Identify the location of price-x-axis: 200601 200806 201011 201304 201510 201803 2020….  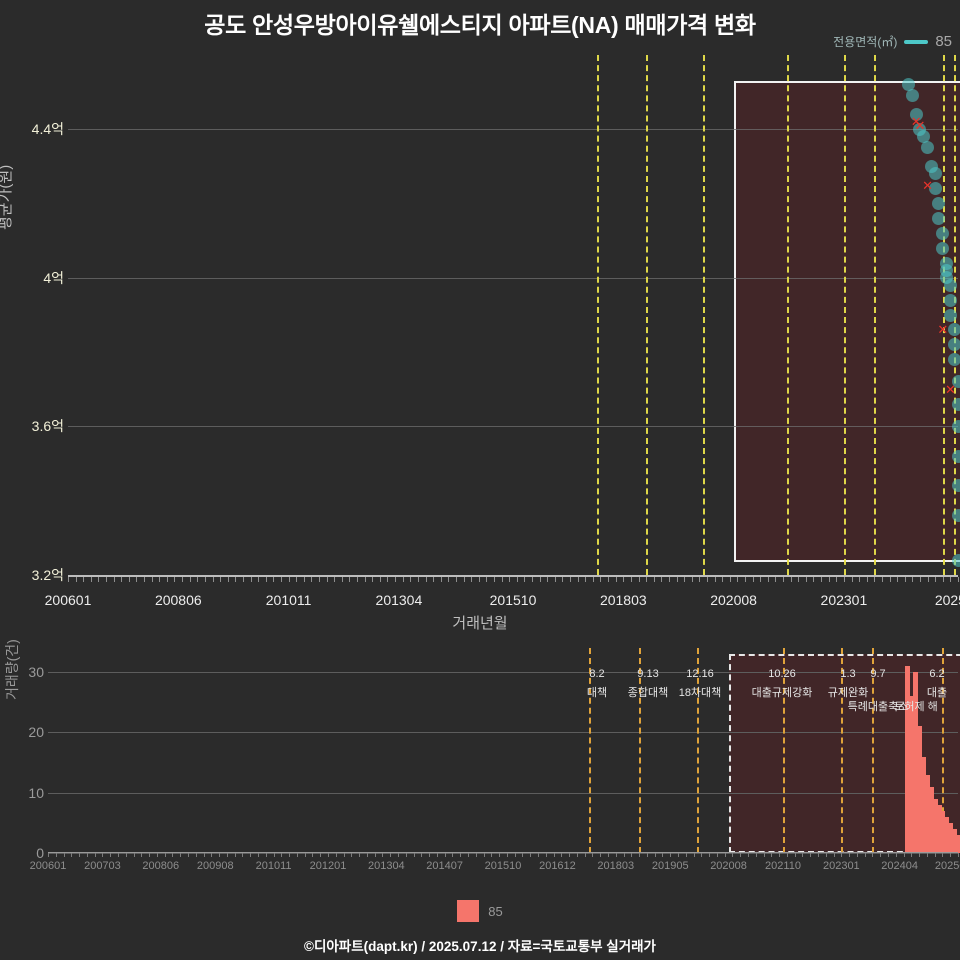
(502, 599).